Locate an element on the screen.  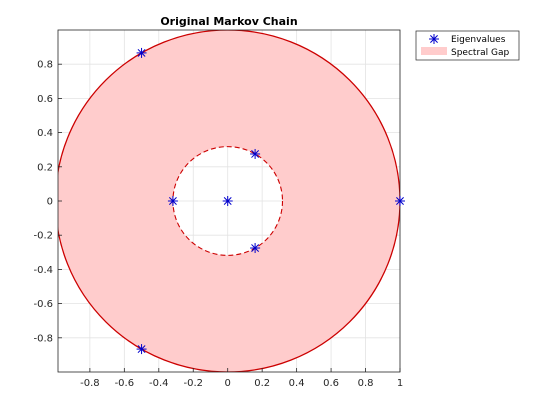
y-tick-label: -0.4 is located at coordinates (43, 270).